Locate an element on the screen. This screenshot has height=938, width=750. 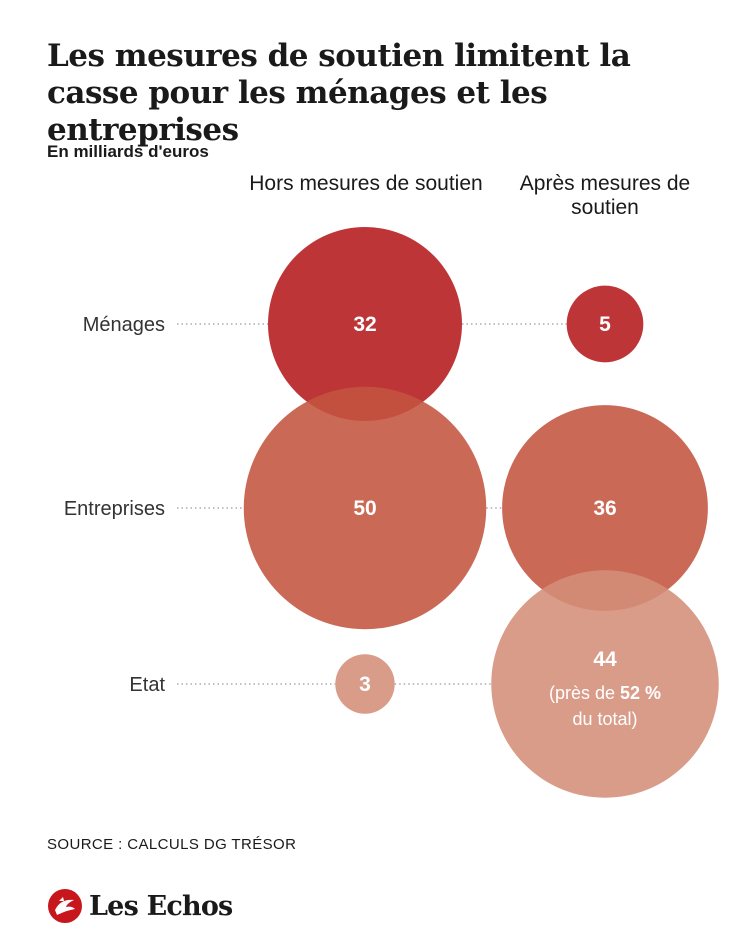
row-label-entreprises: Entreprises is located at coordinates (114, 509).